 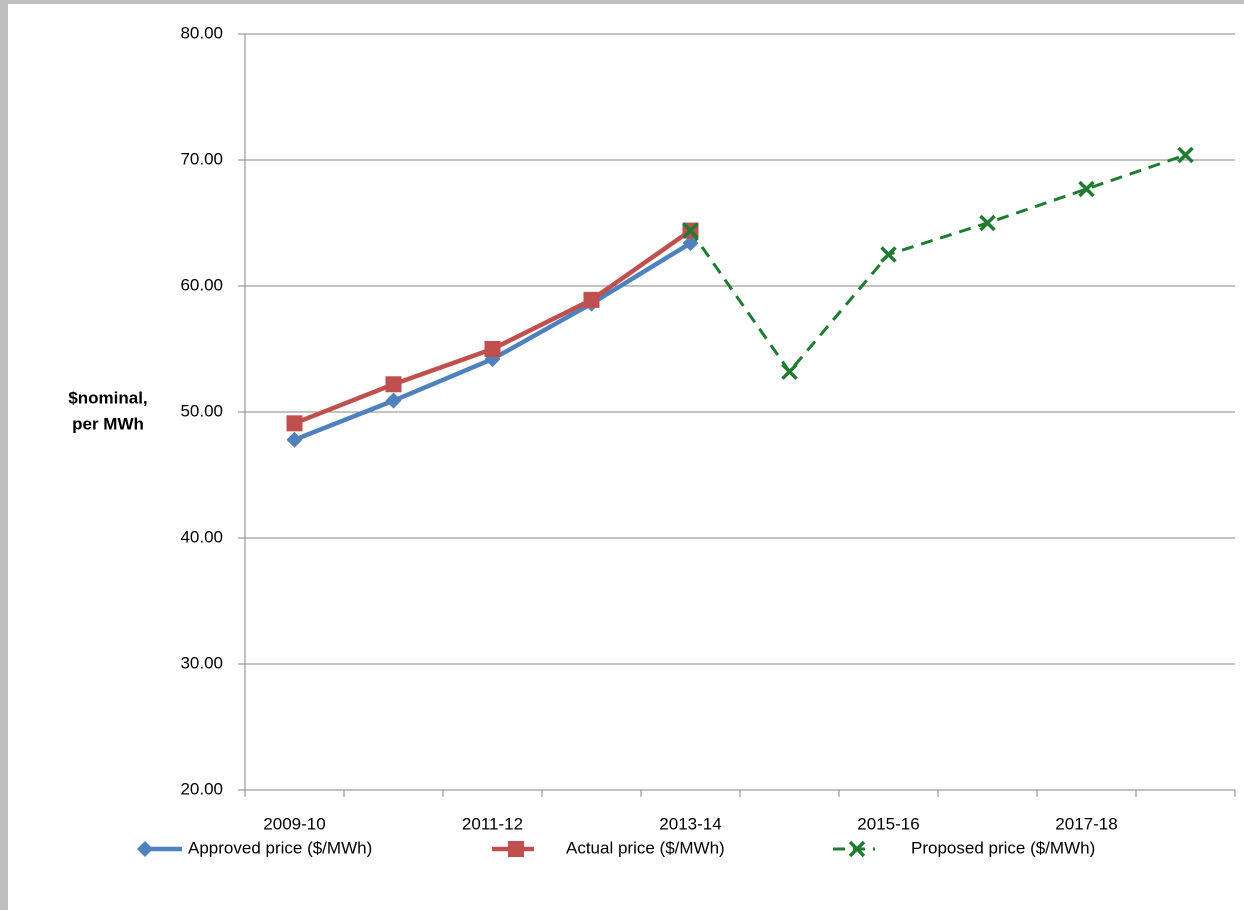 I want to click on y-tick-label: 80.00, so click(x=201, y=32).